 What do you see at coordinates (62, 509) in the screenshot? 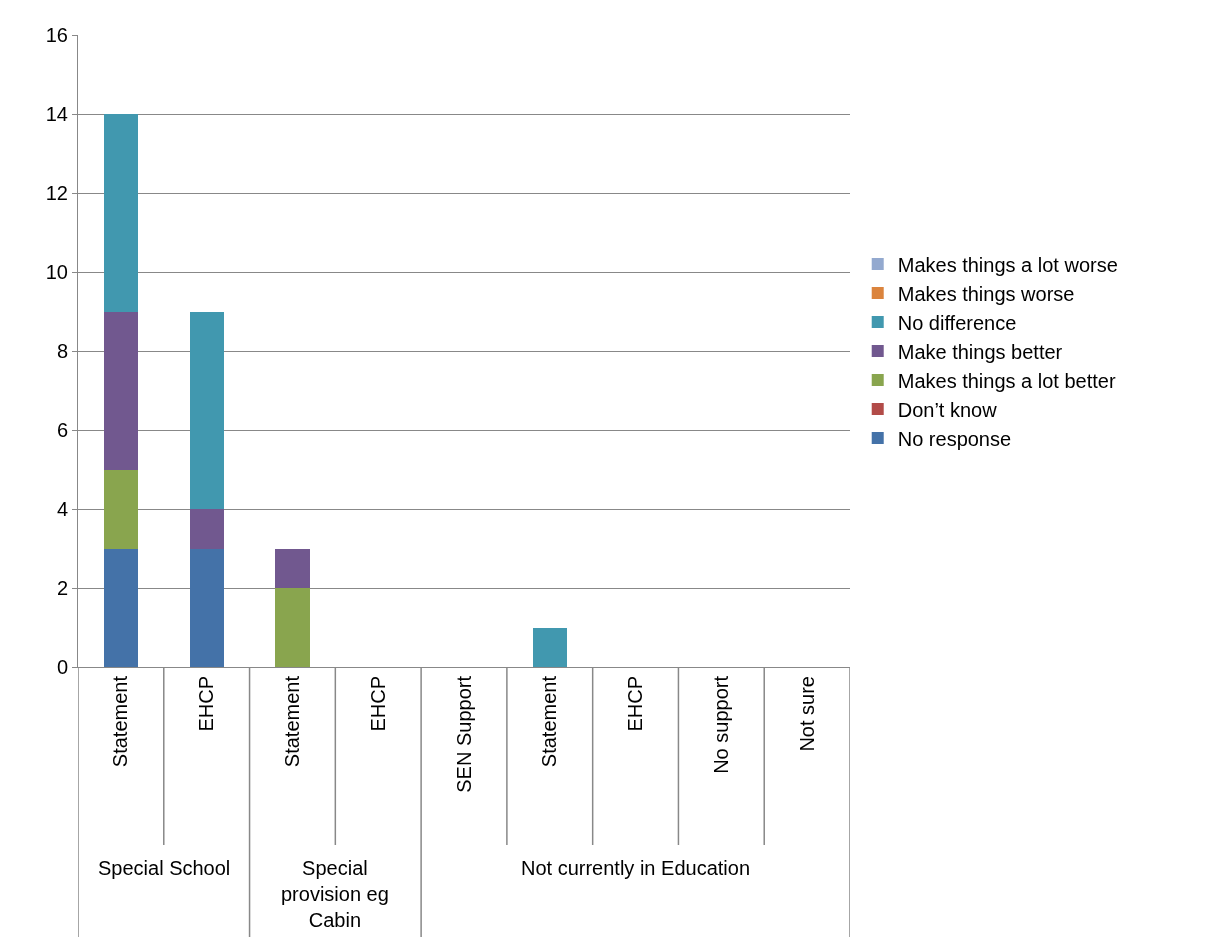
I see `y-tick-label: 4` at bounding box center [62, 509].